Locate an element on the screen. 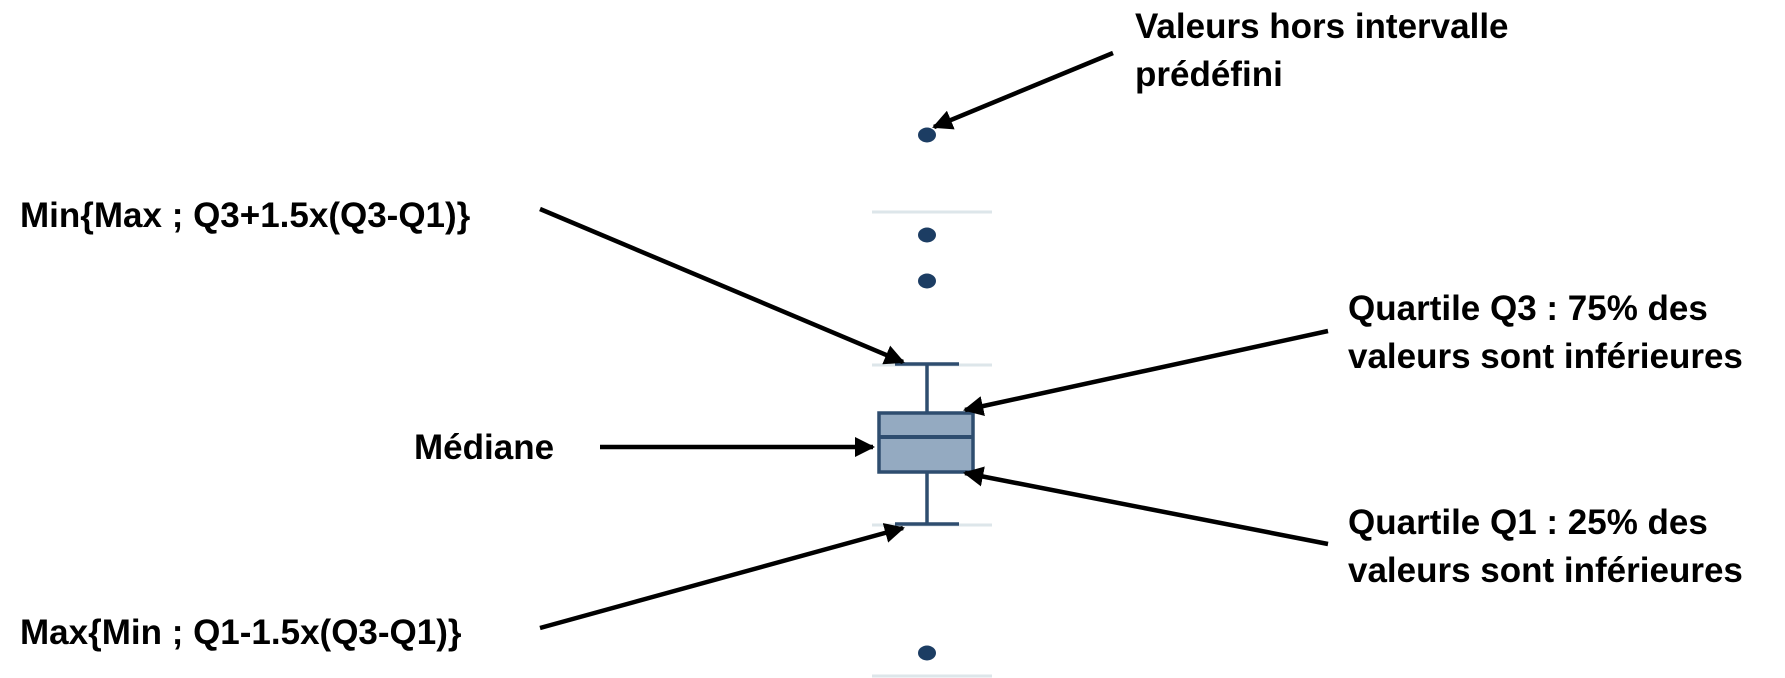 Image resolution: width=1785 pixels, height=678 pixels. q3-label-line-2: valeurs sont inférieures is located at coordinates (1545, 356).